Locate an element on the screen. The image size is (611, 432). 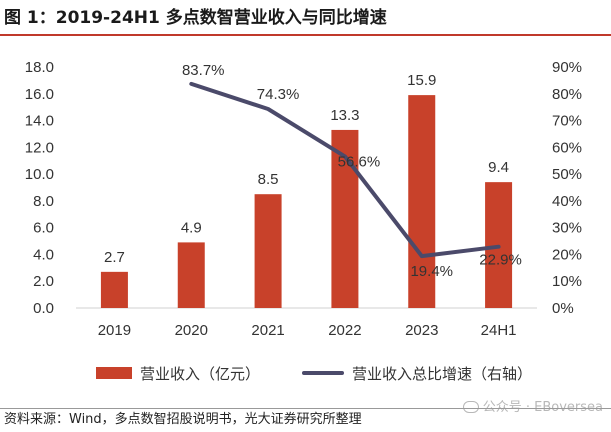
legend-label-growth: 营业收入总比增速（右轴） is located at coordinates (442, 374).